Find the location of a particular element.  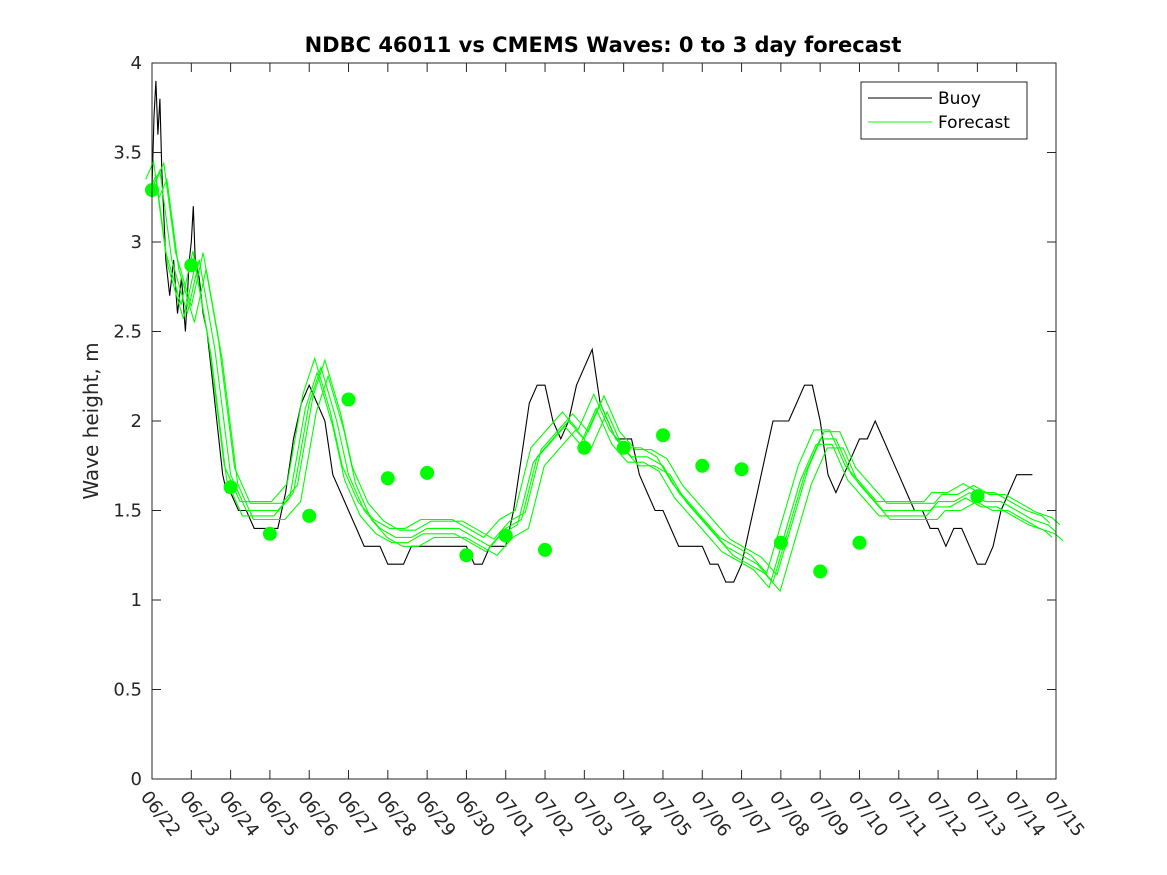

x-tick-label: 07/06 is located at coordinates (710, 814).